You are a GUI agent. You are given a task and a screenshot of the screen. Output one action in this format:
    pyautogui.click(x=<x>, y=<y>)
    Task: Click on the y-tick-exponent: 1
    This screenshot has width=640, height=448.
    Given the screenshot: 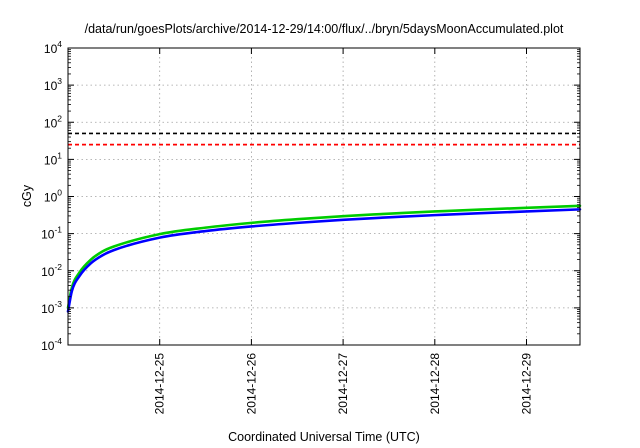 What is the action you would take?
    pyautogui.click(x=59, y=155)
    